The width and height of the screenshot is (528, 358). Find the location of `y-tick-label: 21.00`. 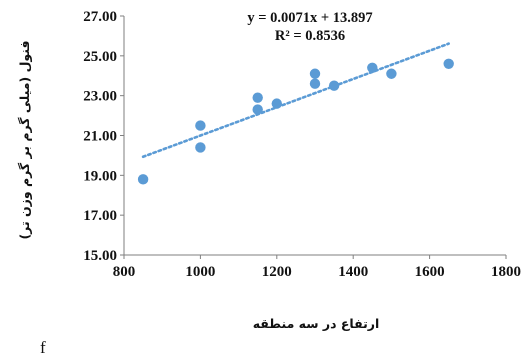

y-tick-label: 21.00 is located at coordinates (100, 137).